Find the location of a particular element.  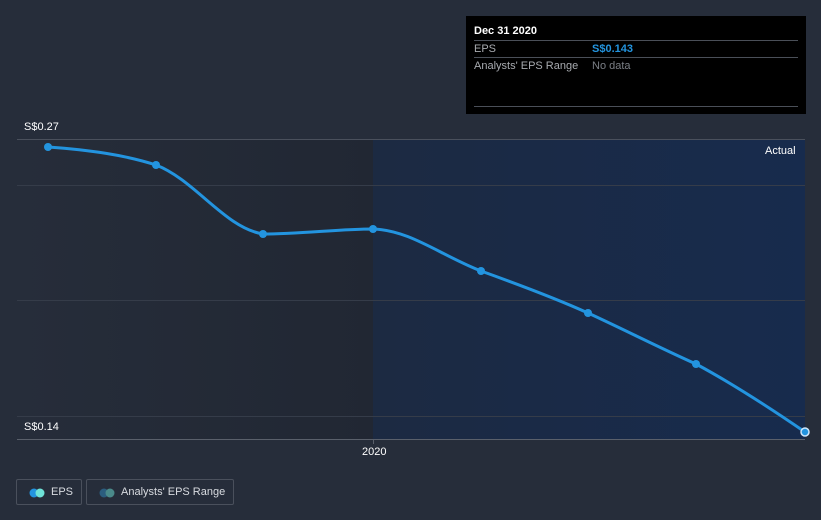

tooltip-eps-value: S$0.143 is located at coordinates (612, 49).